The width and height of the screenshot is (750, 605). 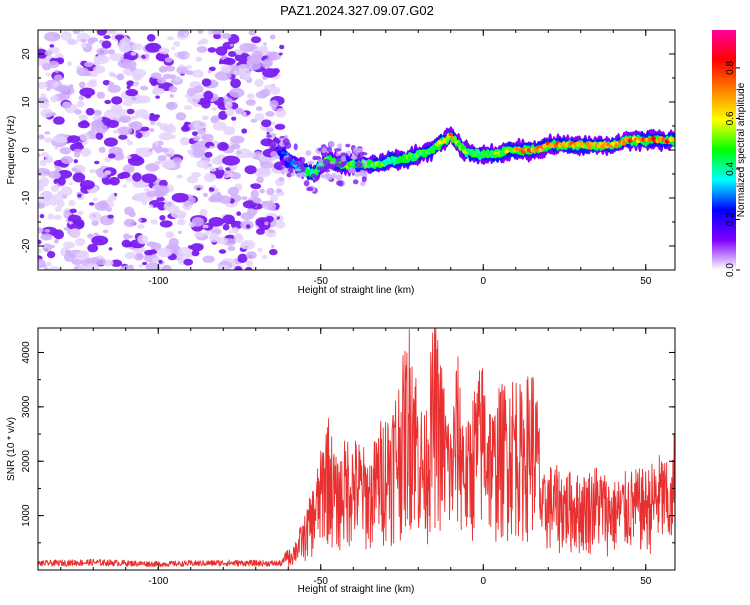 What do you see at coordinates (158, 281) in the screenshot?
I see `x-tick-label: -100` at bounding box center [158, 281].